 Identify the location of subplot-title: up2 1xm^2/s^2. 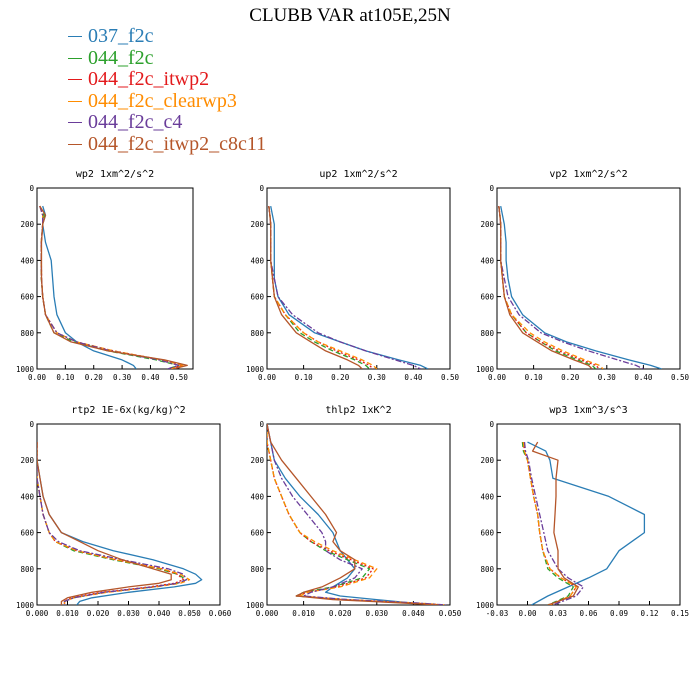
(358, 174).